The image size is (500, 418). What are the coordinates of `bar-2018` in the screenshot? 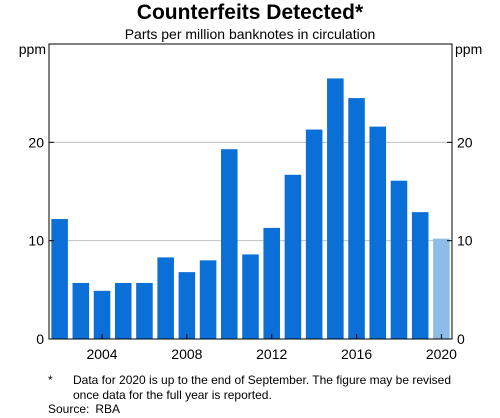 It's located at (399, 259).